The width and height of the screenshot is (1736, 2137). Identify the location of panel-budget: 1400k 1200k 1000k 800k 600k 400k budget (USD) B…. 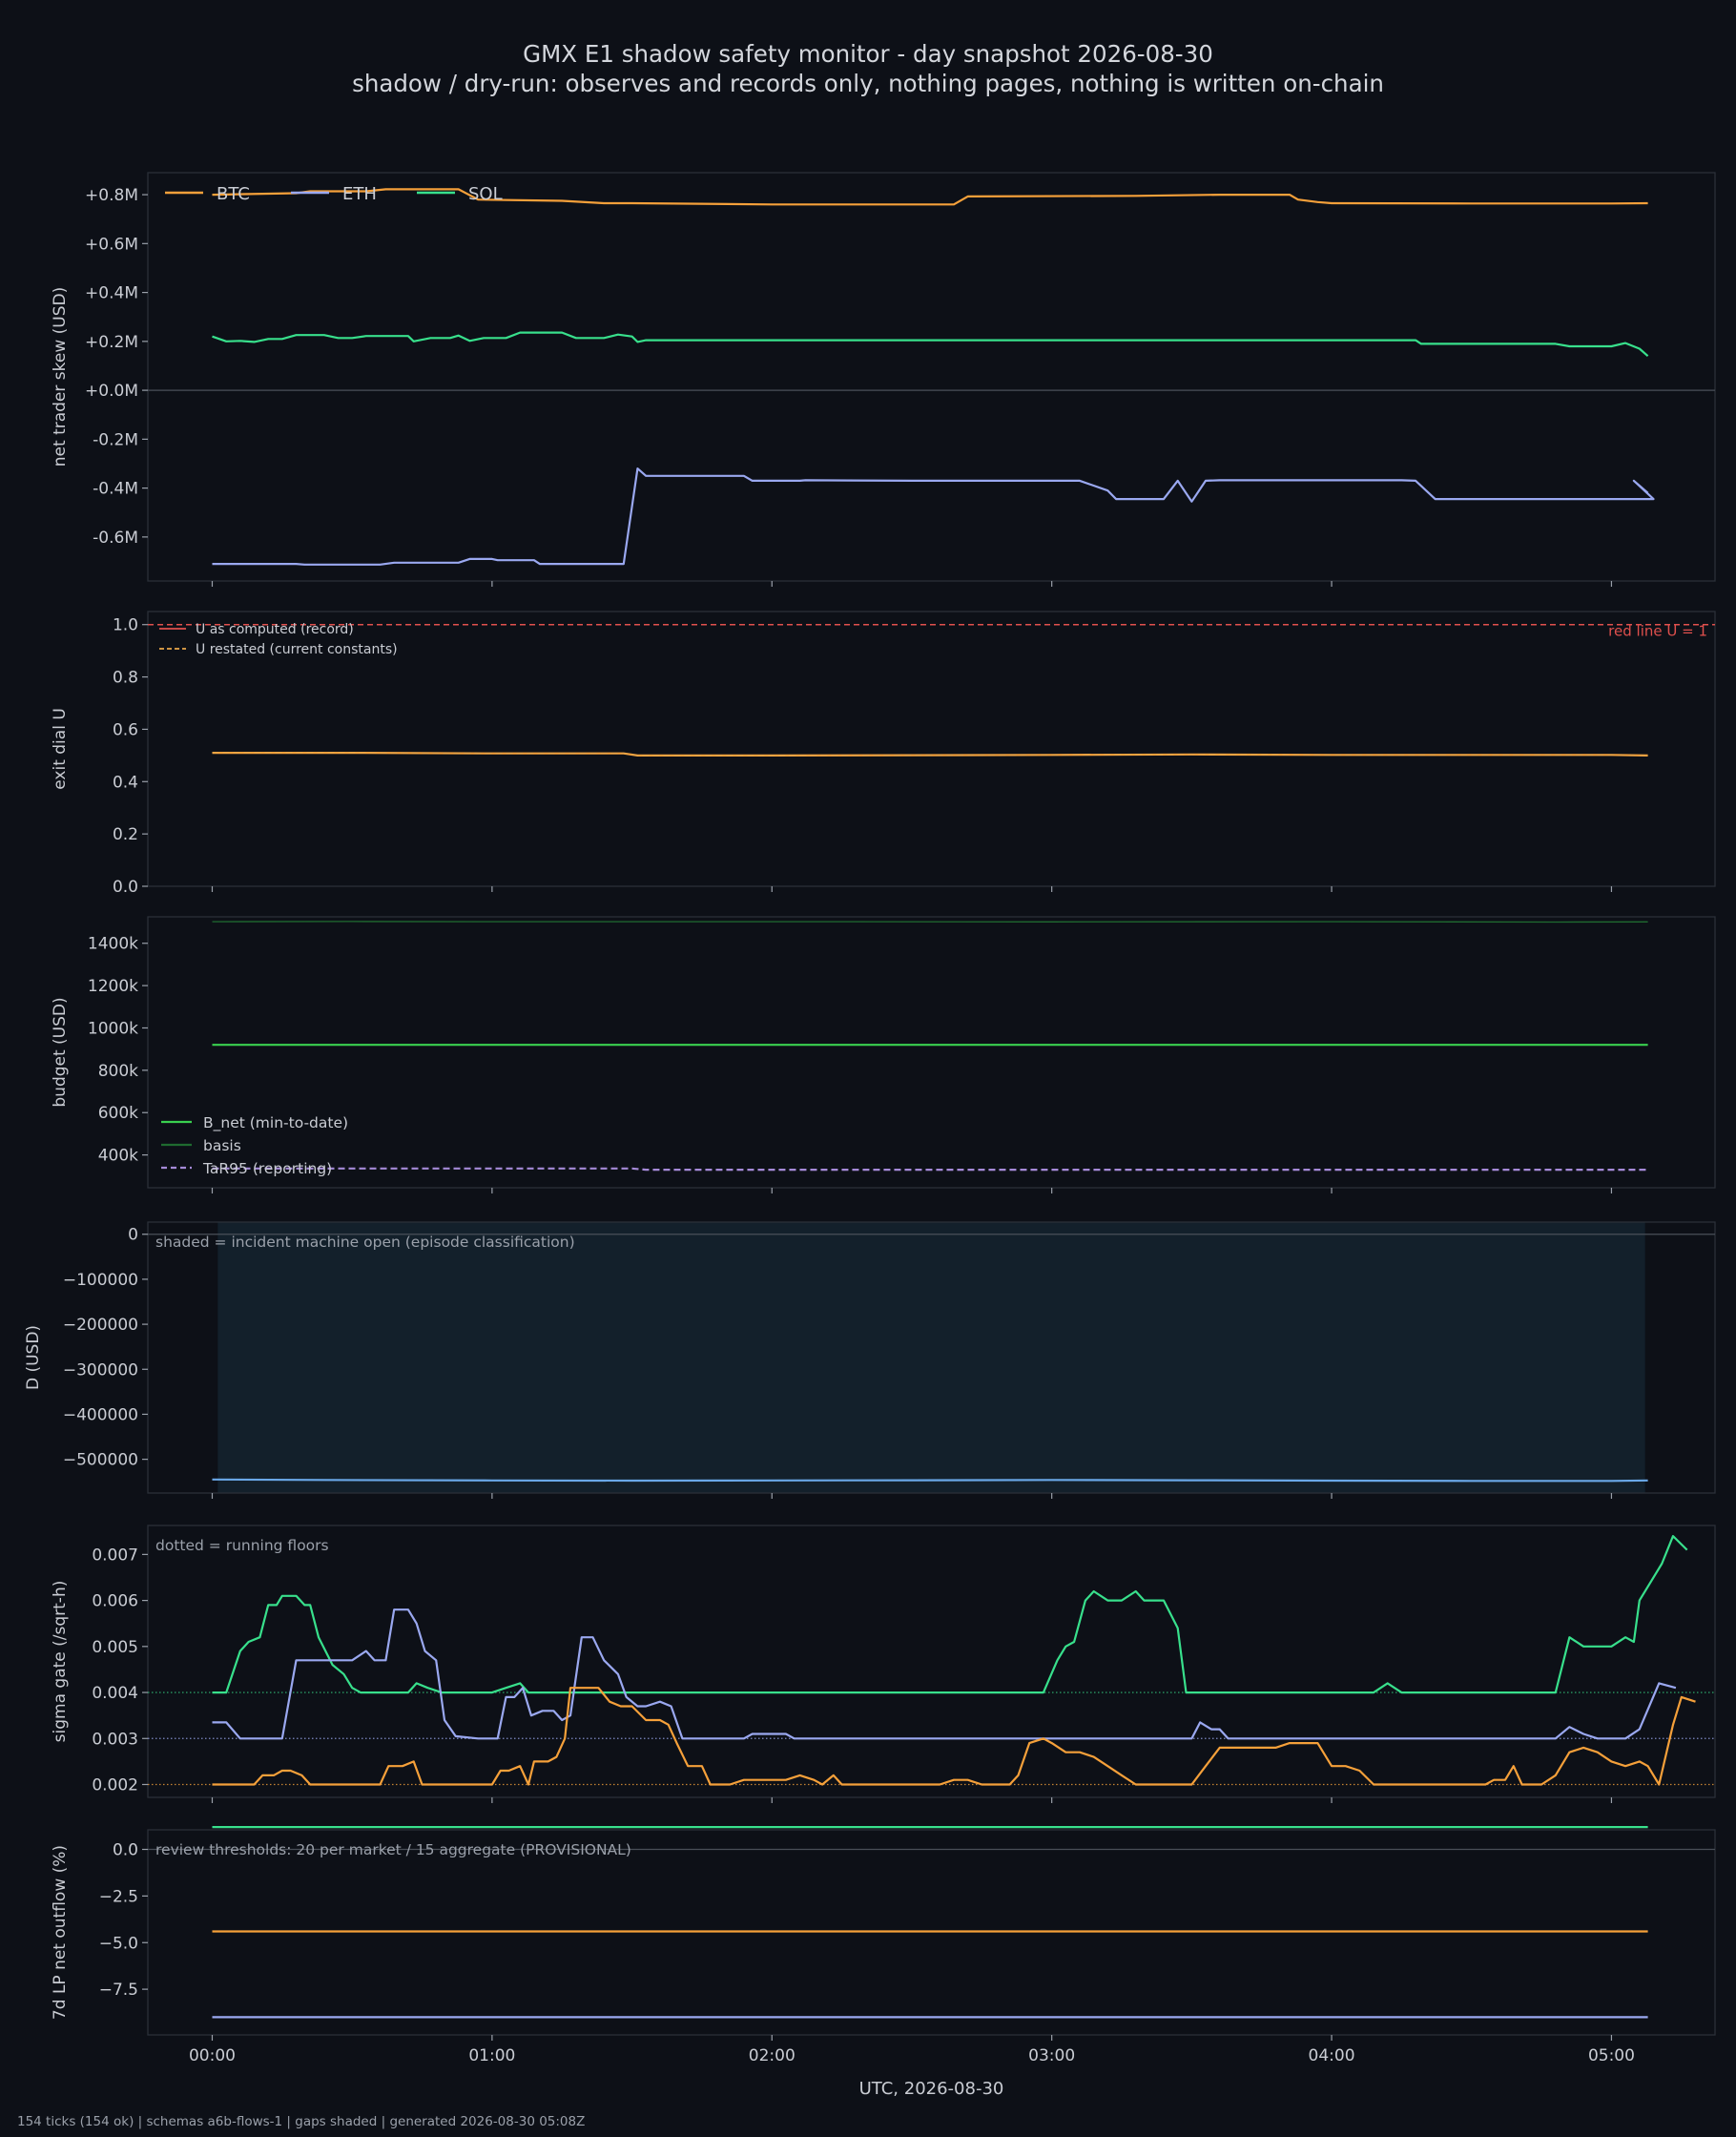
(883, 1054).